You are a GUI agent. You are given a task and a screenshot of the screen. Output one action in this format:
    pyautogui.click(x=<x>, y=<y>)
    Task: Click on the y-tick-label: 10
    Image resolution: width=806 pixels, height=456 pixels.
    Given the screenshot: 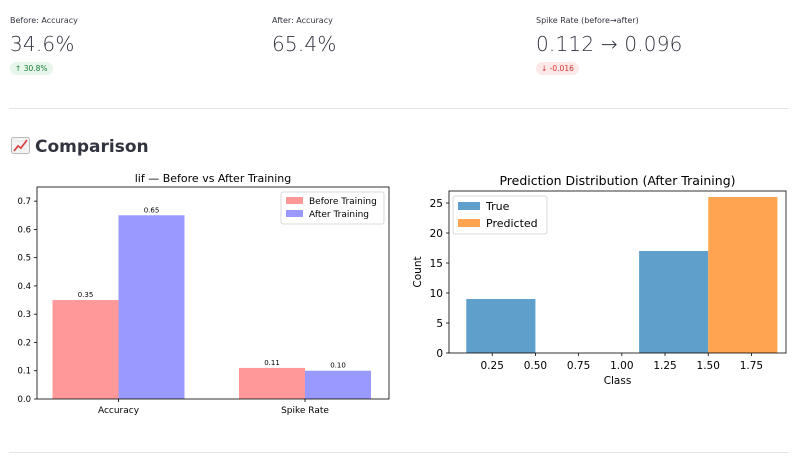 What is the action you would take?
    pyautogui.click(x=436, y=294)
    